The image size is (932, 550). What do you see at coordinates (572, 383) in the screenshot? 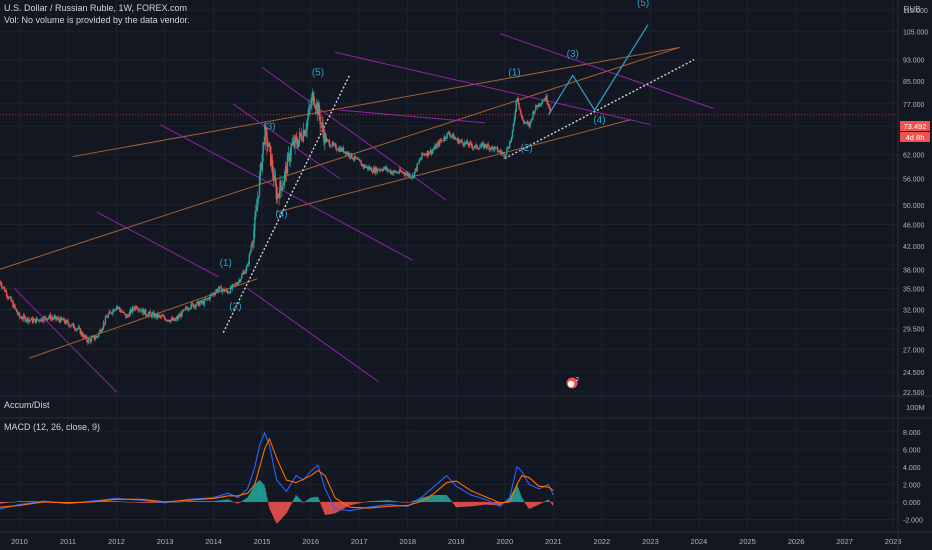
I see `event-marker-icon: 2` at bounding box center [572, 383].